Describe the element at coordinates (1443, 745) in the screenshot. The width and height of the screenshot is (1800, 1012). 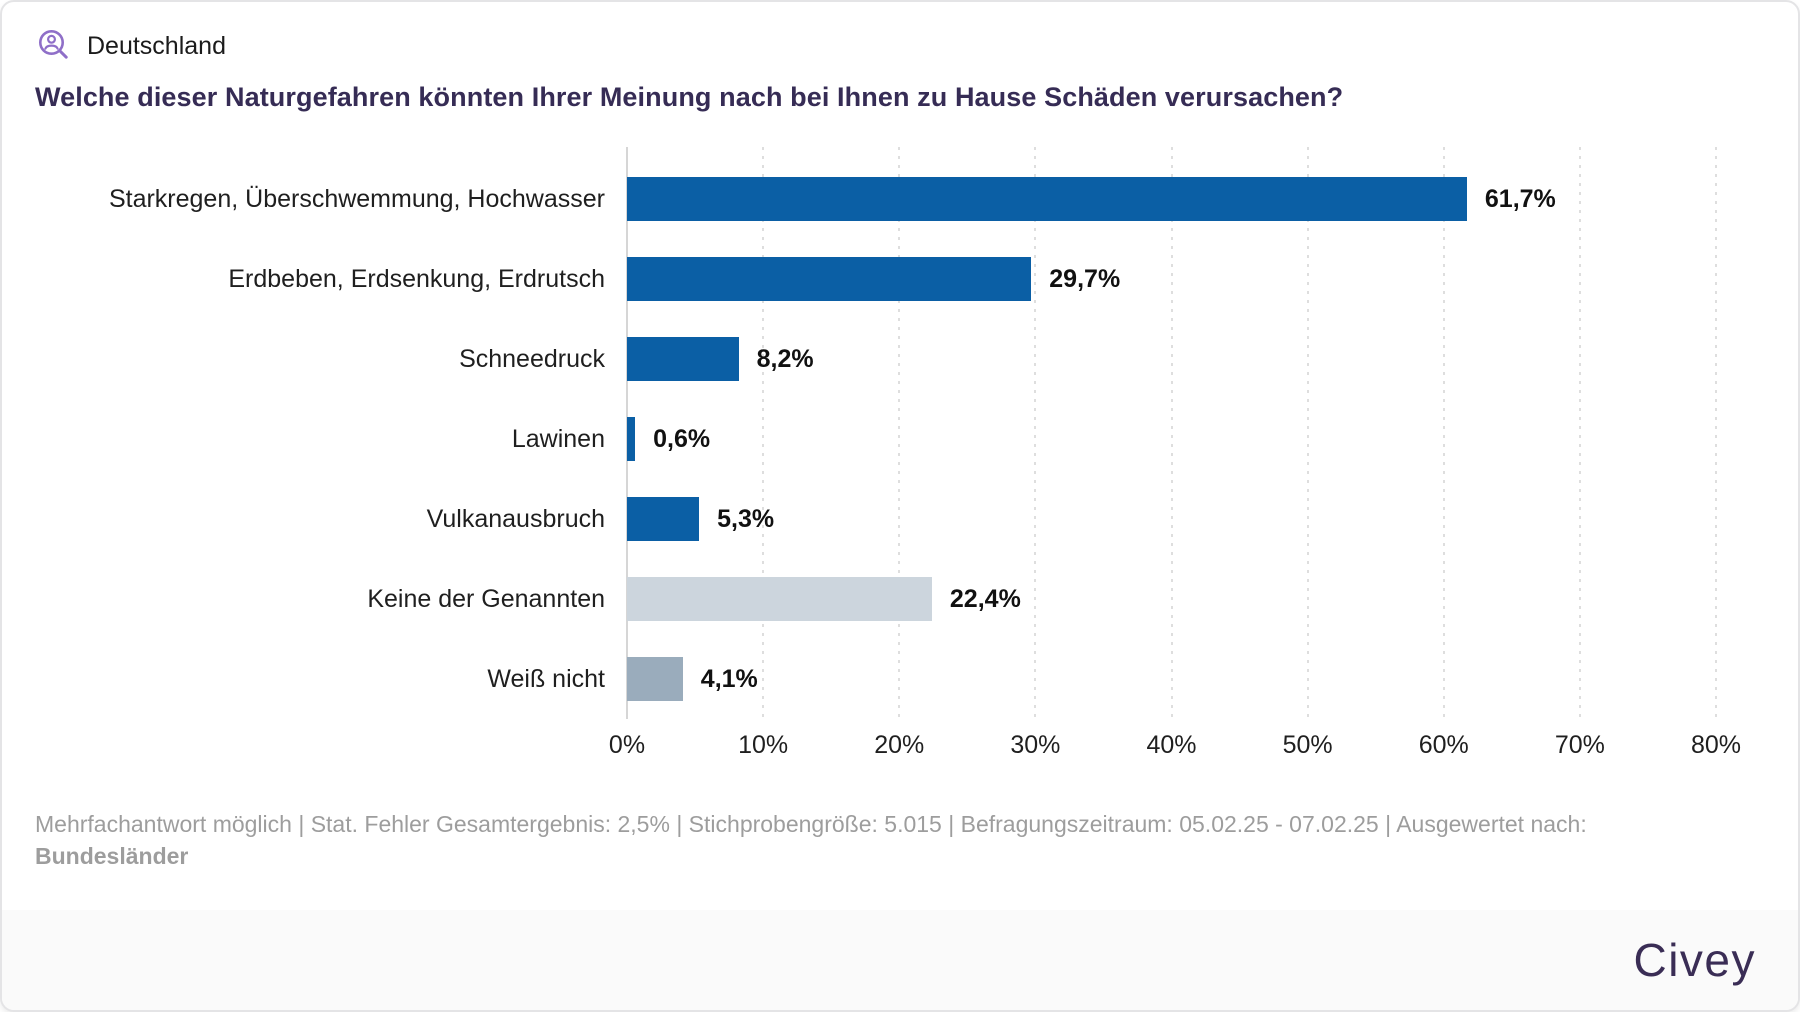
I see `x-tick-label: 60%` at that location.